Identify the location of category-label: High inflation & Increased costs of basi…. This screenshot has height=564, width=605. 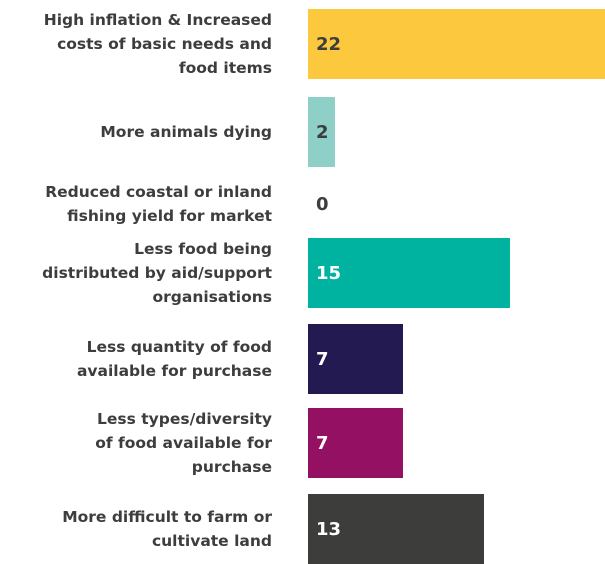
(136, 44).